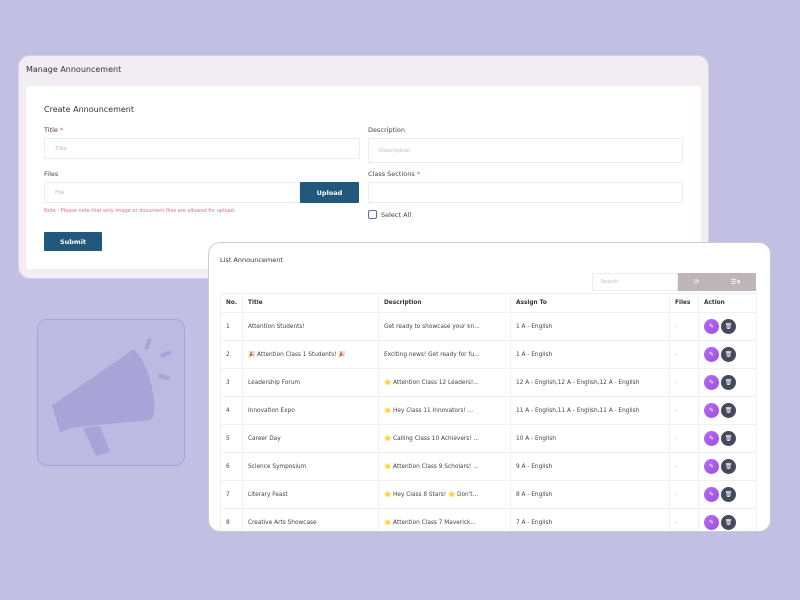 The image size is (800, 600). Describe the element at coordinates (89, 109) in the screenshot. I see `form-title: Create Announcement` at that location.